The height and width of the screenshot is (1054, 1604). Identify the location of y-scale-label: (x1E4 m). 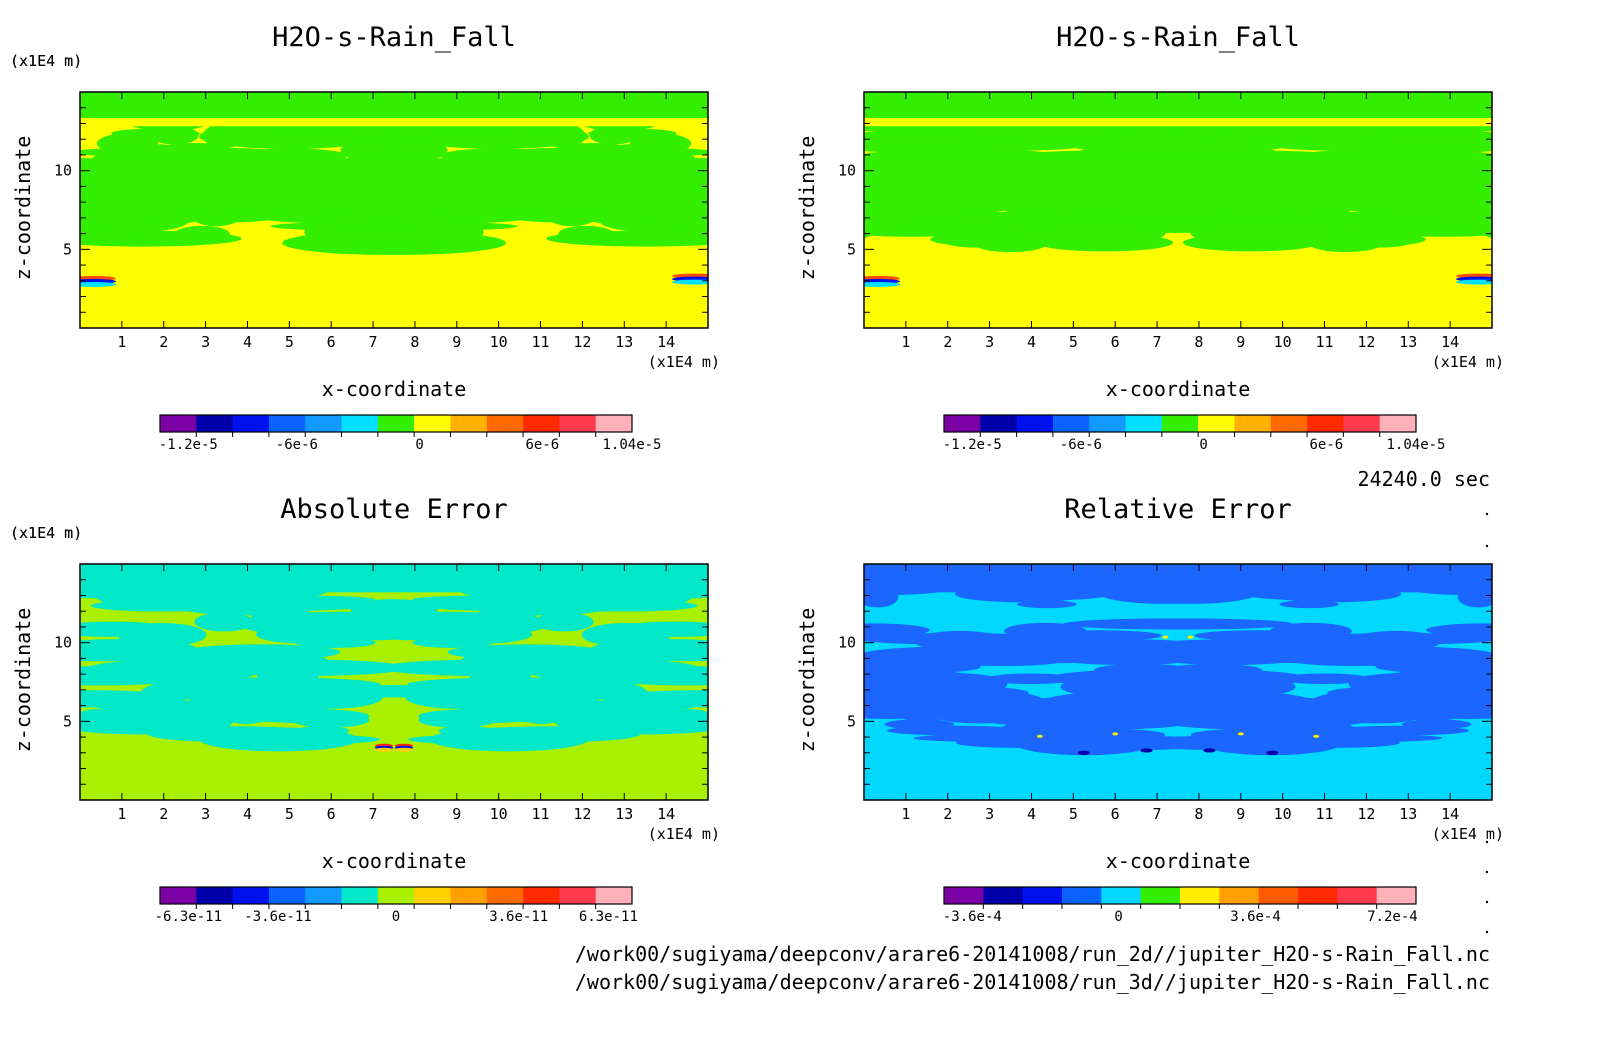
(46, 61).